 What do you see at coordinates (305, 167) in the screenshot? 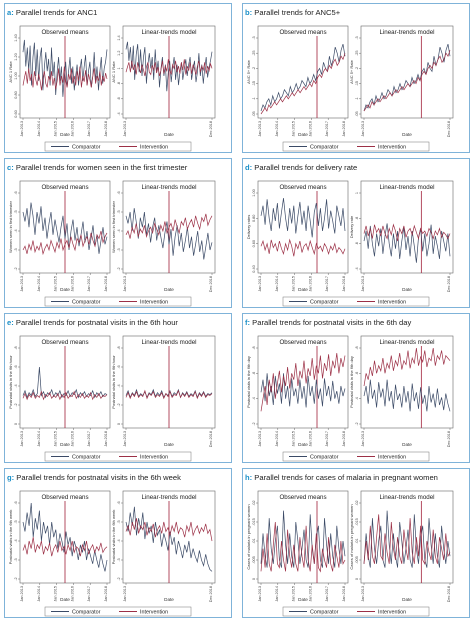
I see `panel-title-text: Parallel trends for delivery rate` at bounding box center [305, 167].